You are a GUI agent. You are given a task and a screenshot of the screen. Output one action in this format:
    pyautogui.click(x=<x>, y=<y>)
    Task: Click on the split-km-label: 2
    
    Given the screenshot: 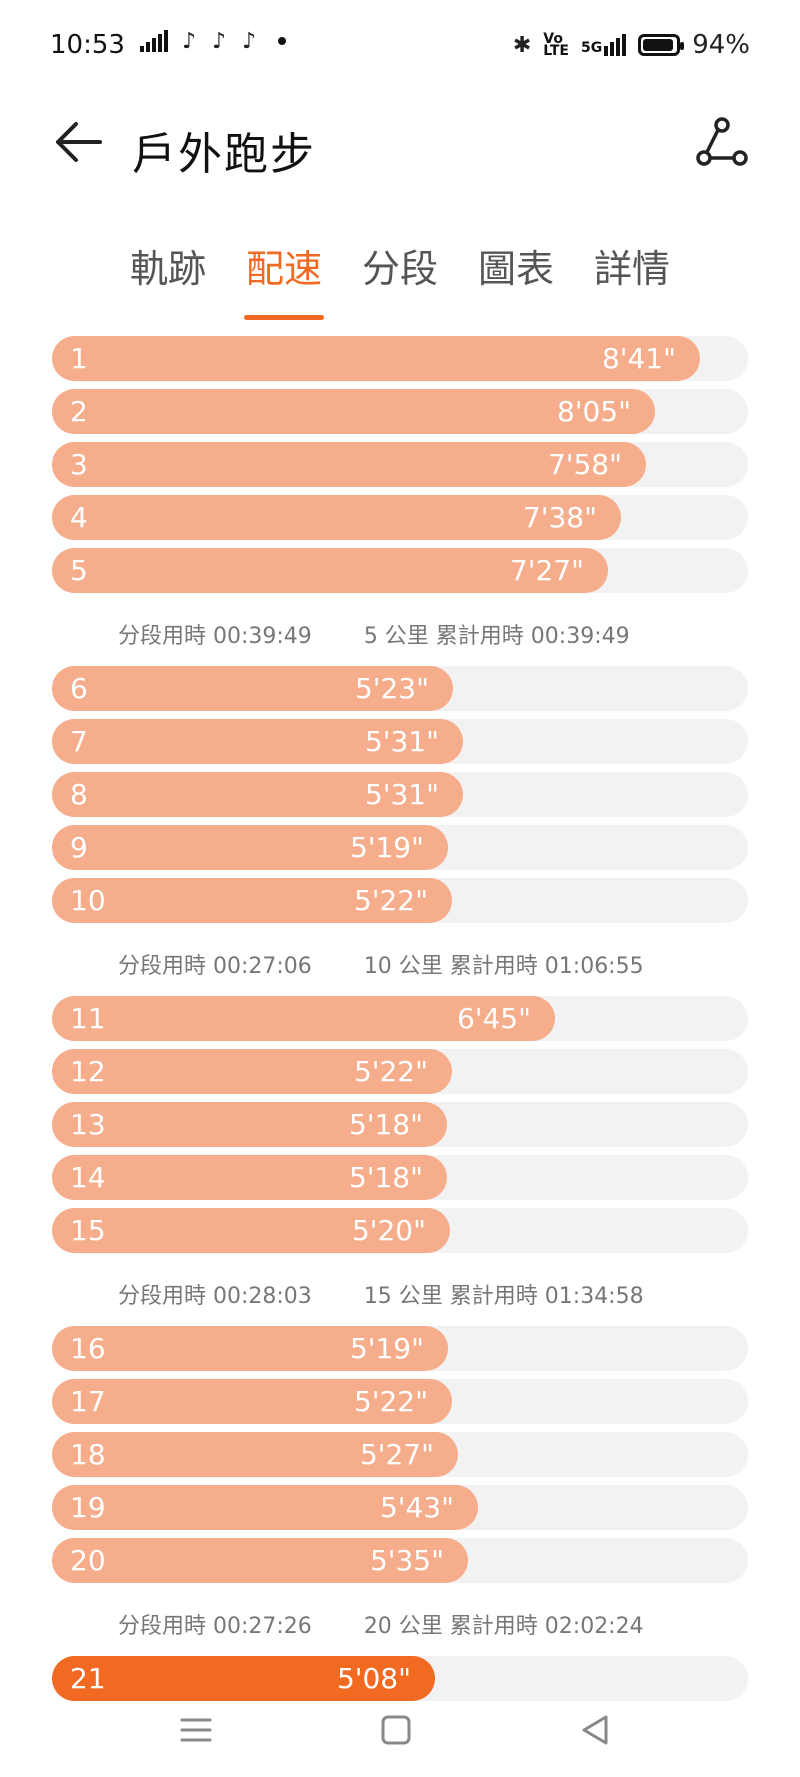 What is the action you would take?
    pyautogui.click(x=79, y=411)
    